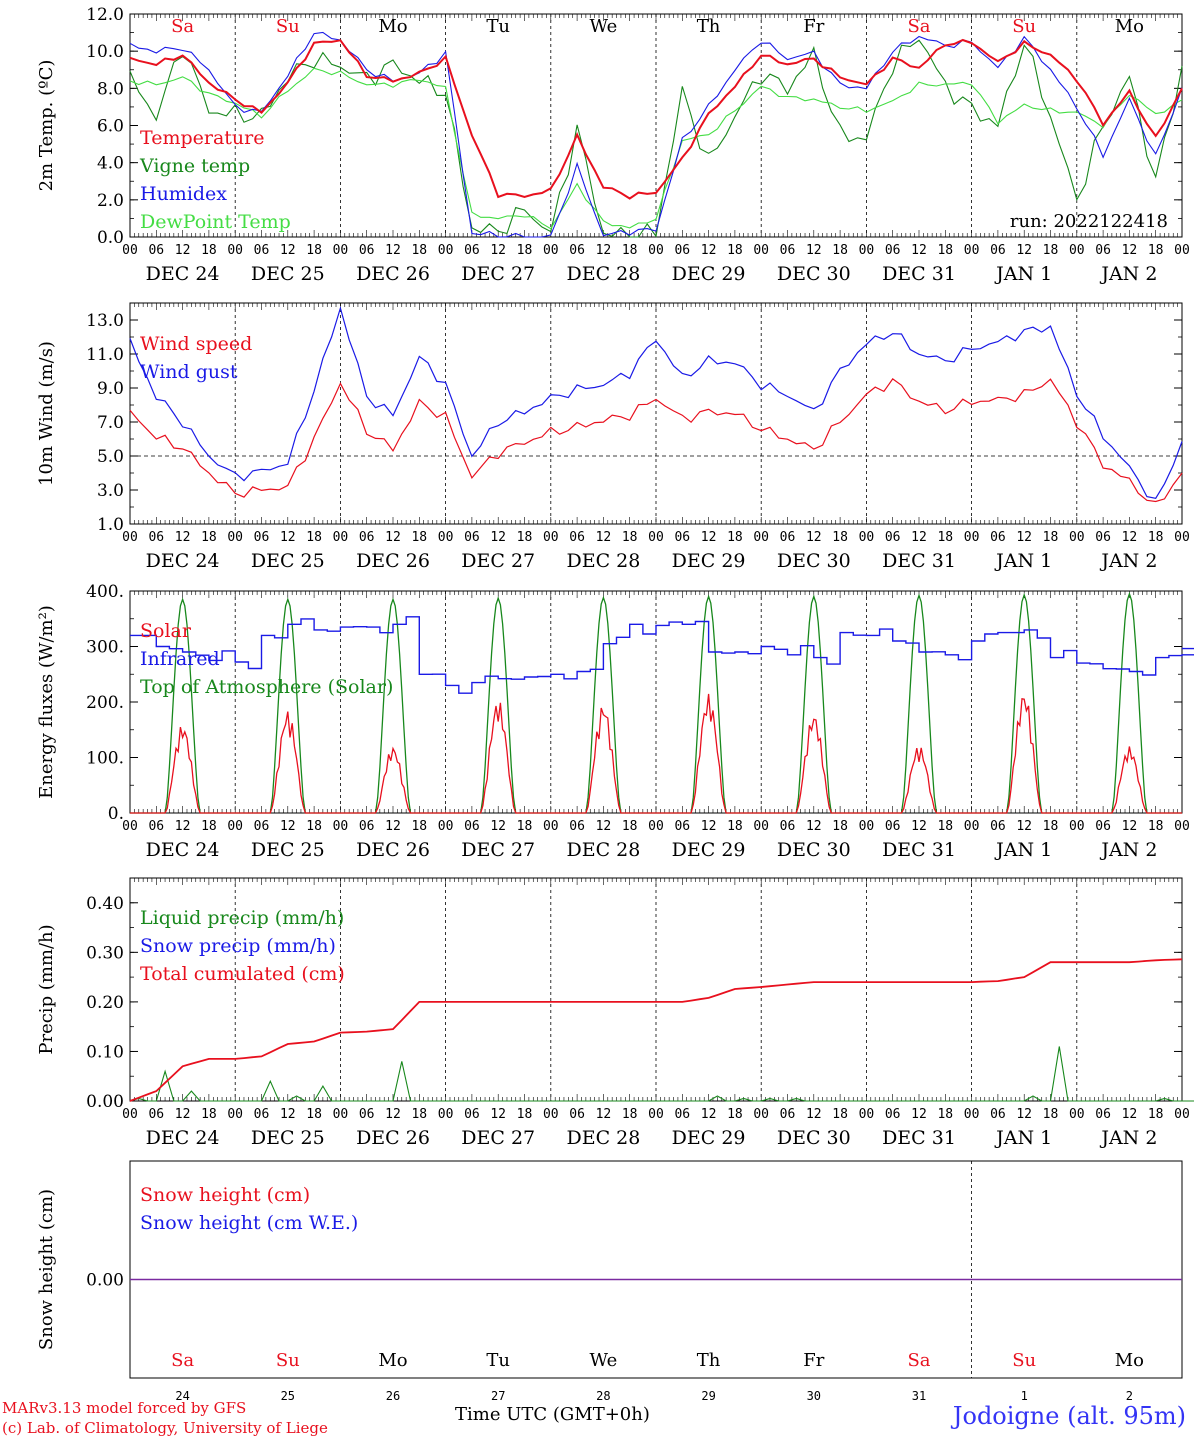  I want to click on series-wind-gust, so click(656, 402).